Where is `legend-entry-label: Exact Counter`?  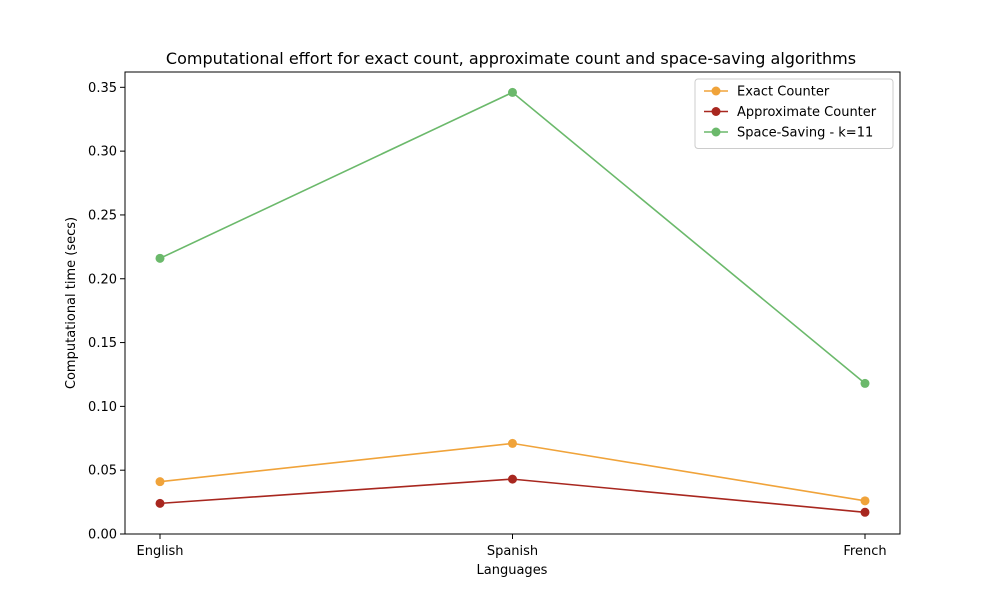
legend-entry-label: Exact Counter is located at coordinates (783, 92).